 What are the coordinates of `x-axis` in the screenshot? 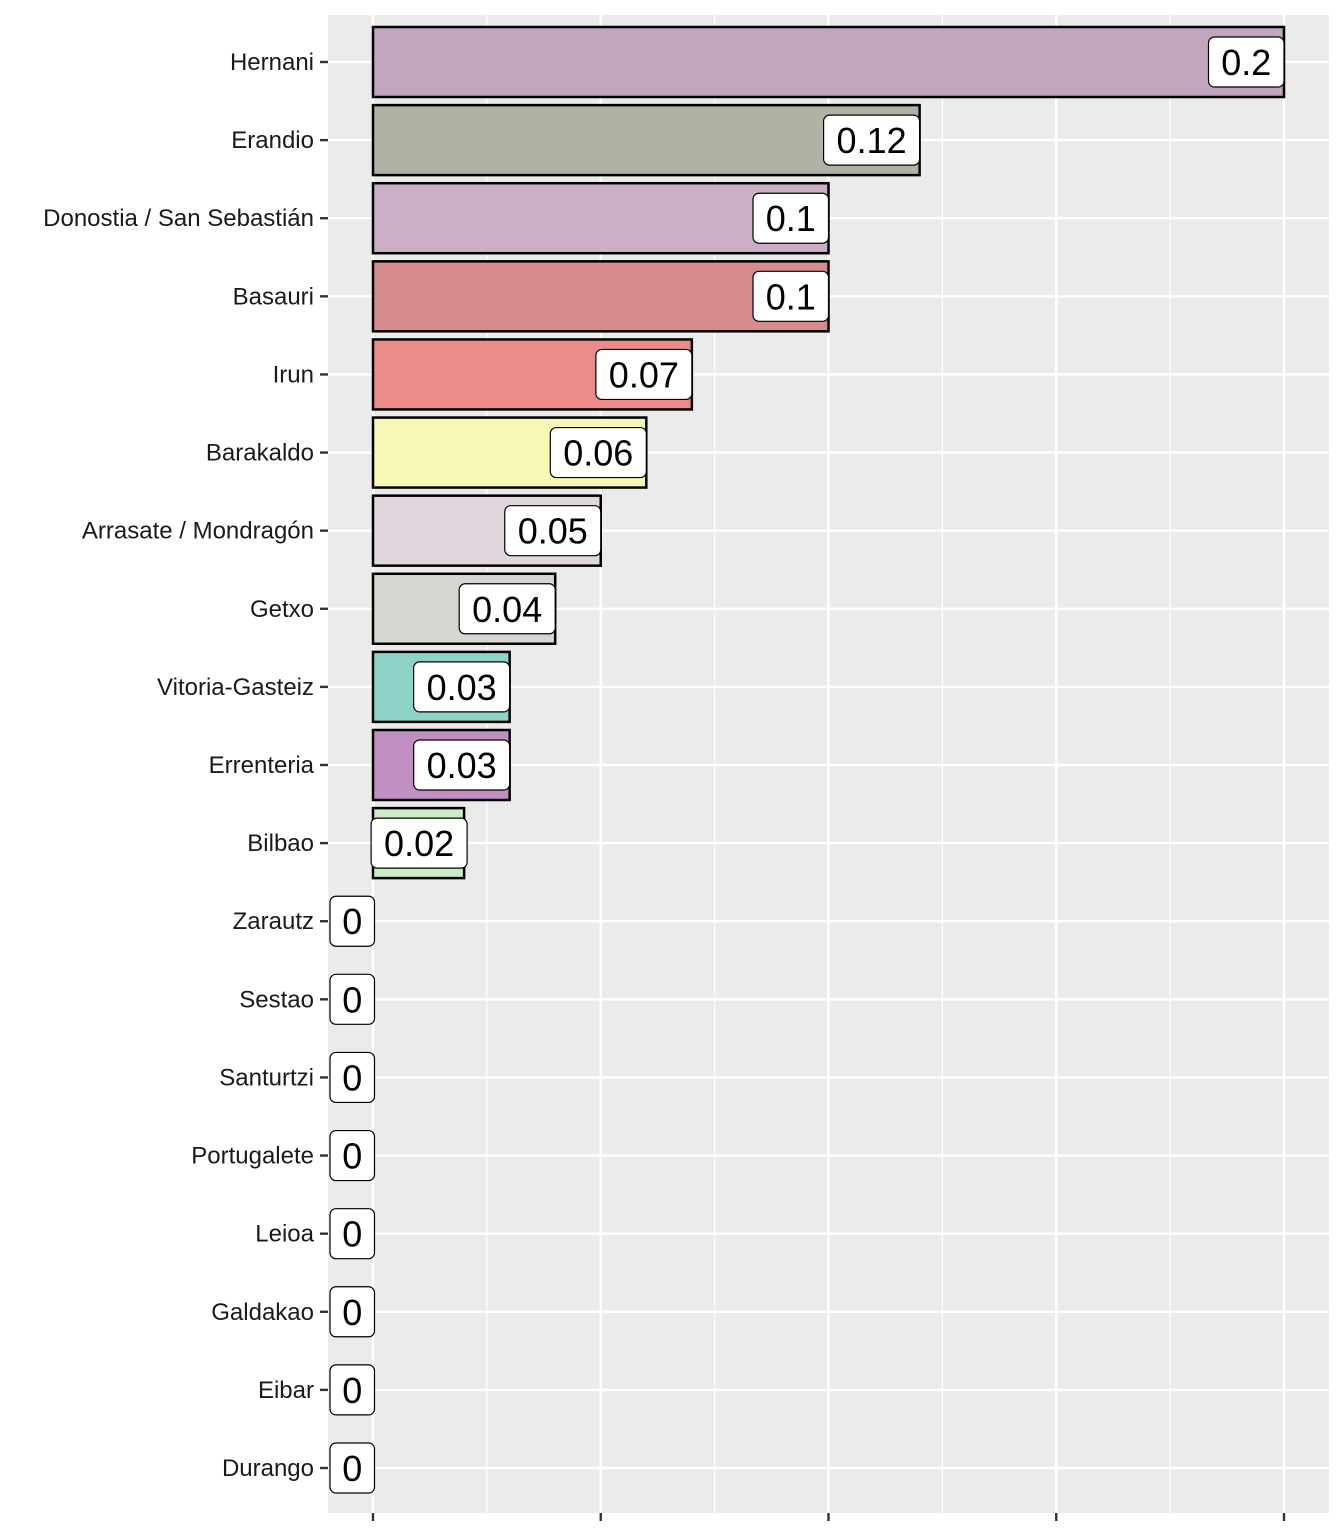 It's located at (828, 1517).